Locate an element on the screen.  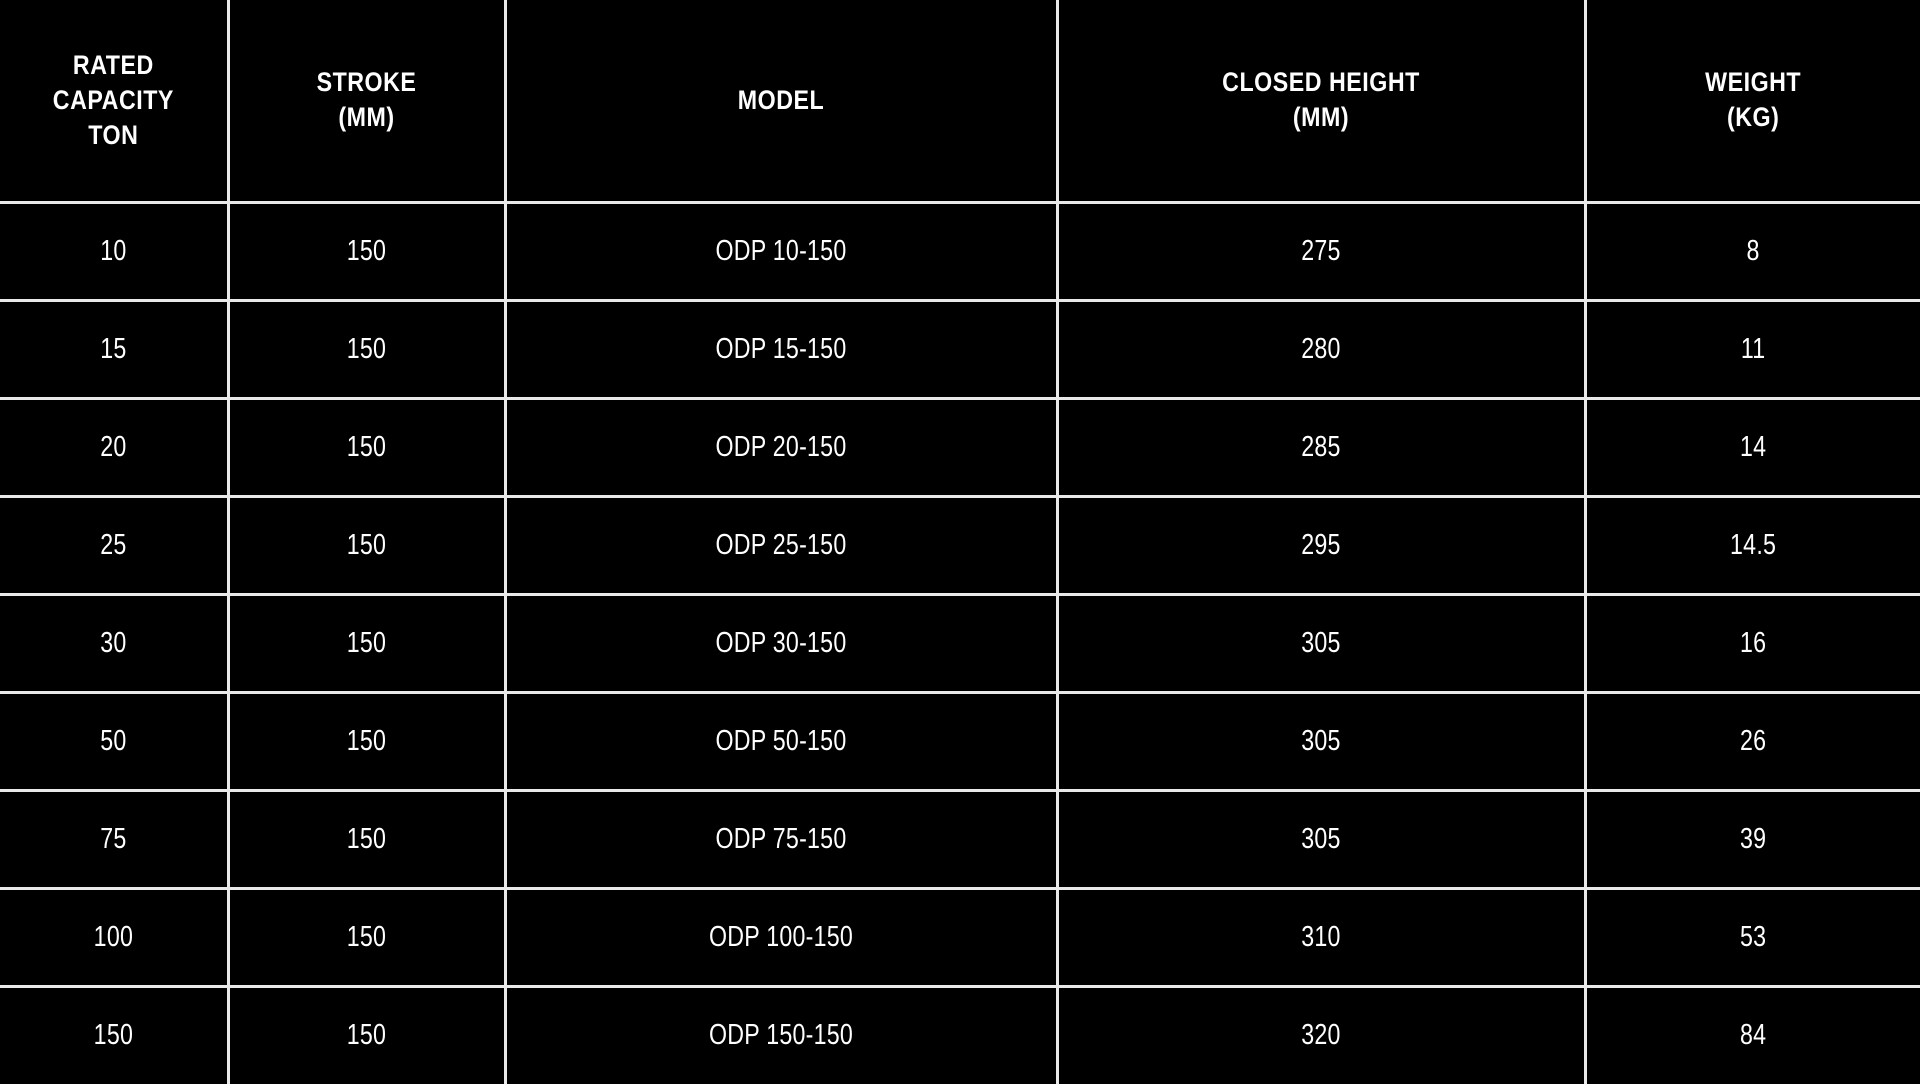
cell-rated_capacity_ton: 15 is located at coordinates (114, 350).